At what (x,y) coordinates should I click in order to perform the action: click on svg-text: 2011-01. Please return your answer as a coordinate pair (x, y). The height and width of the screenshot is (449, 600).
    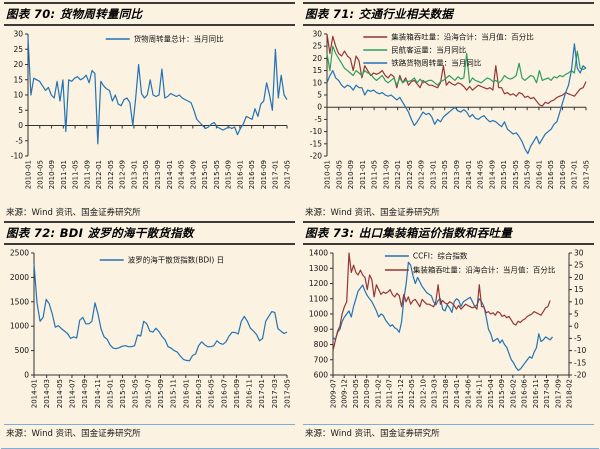
    Looking at the image, I should click on (64, 174).